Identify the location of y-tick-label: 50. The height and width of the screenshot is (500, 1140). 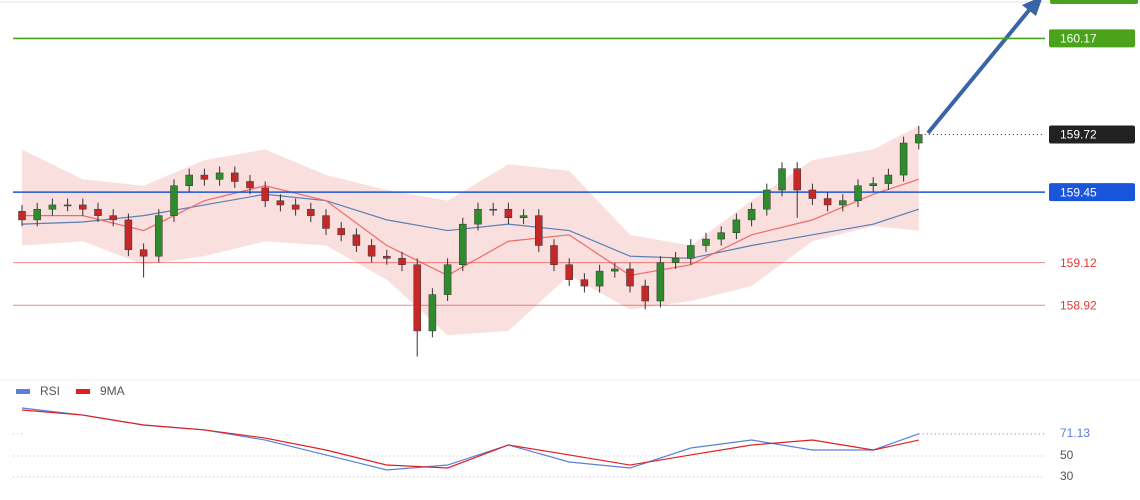
(1067, 455).